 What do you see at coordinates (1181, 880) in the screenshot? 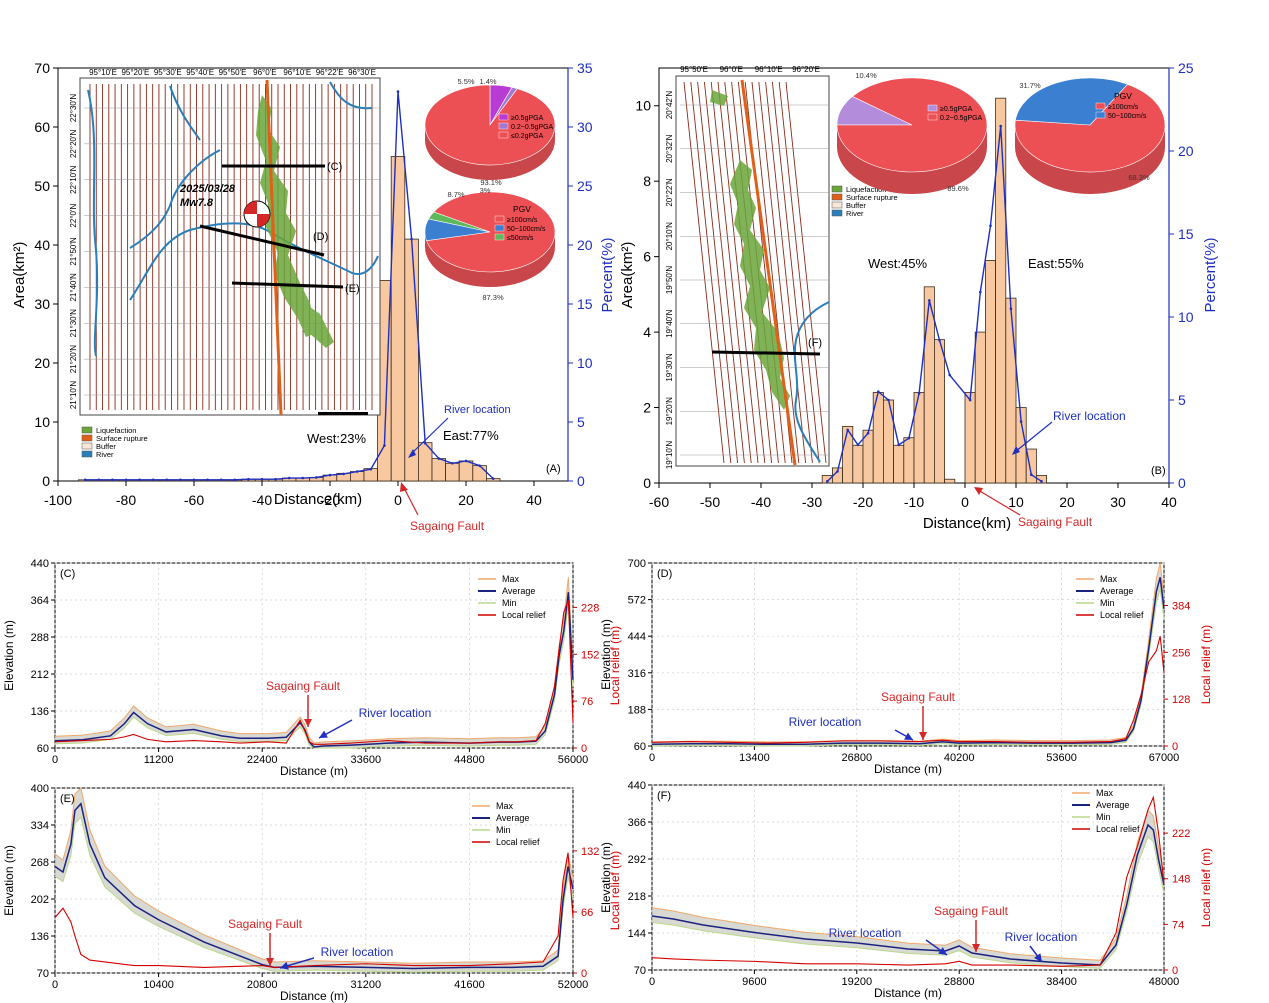
I see `y2-tick-label: 148` at bounding box center [1181, 880].